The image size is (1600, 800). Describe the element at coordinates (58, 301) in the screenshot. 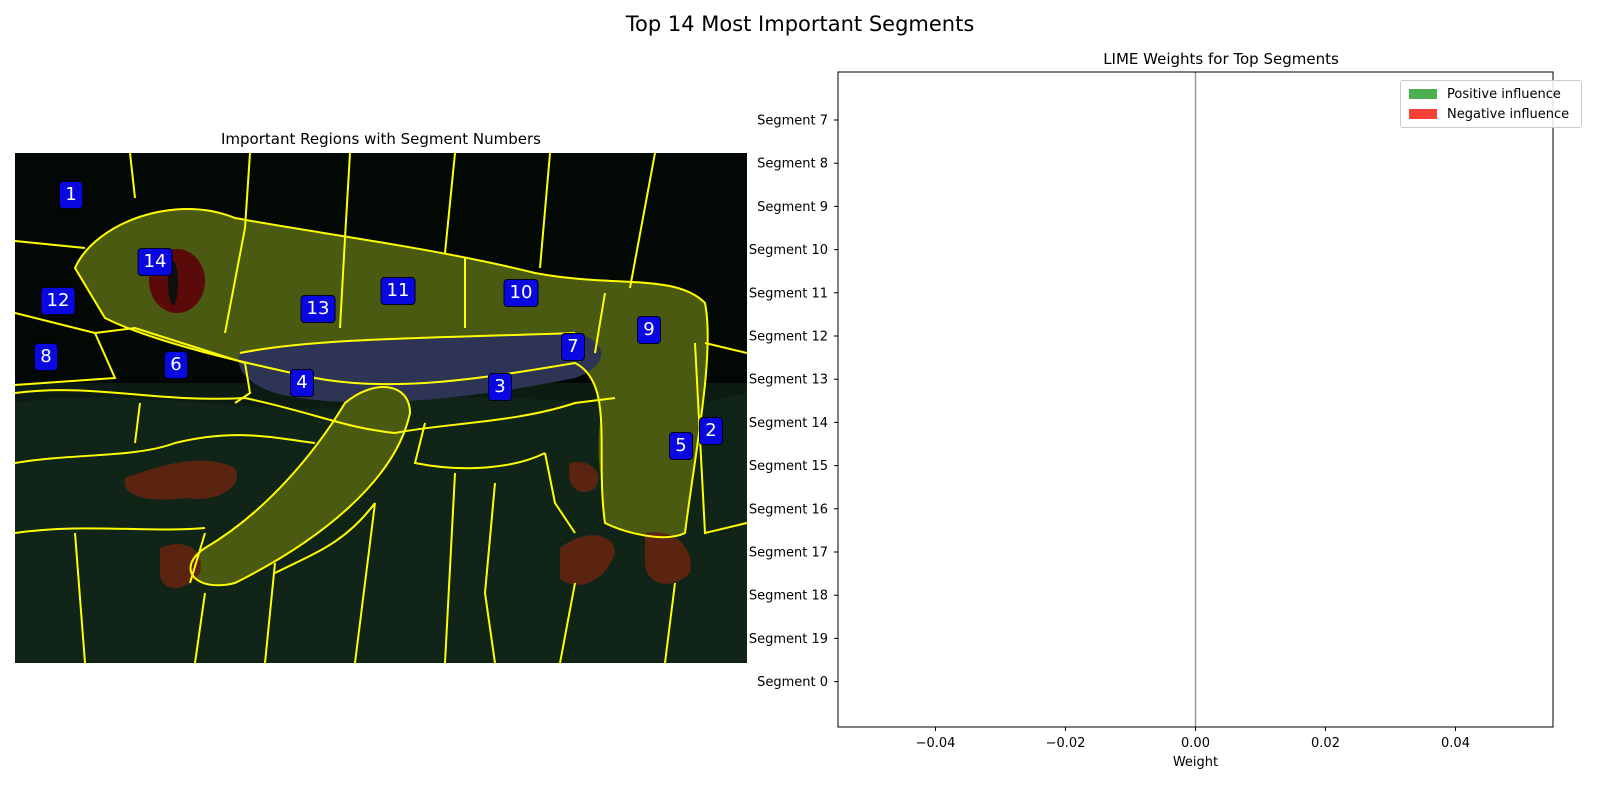

I see `segment-label-12: 12` at that location.